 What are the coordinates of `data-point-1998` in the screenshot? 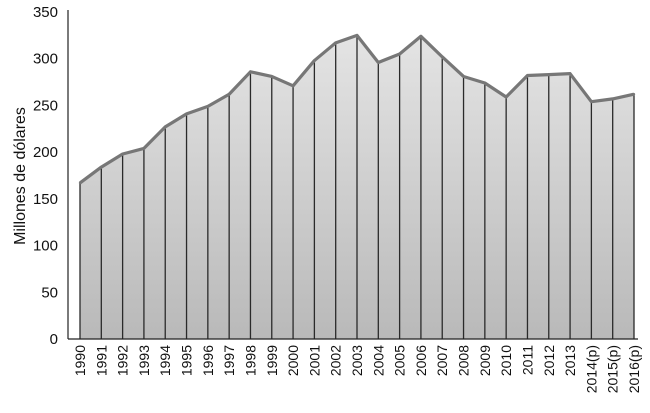 It's located at (250, 71).